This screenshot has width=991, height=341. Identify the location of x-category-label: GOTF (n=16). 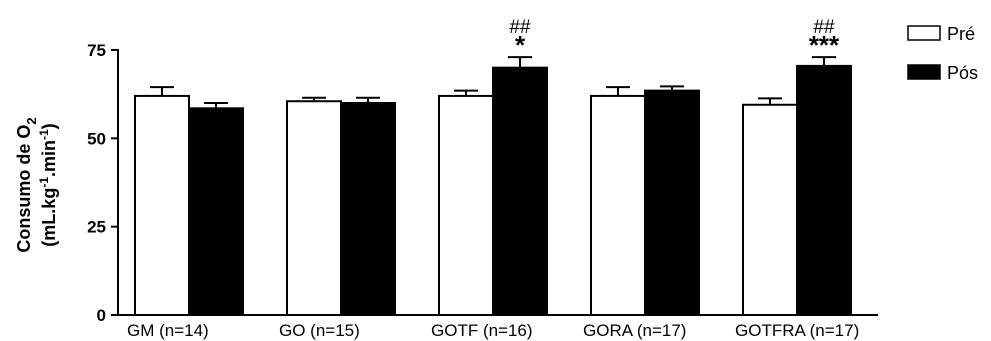
(482, 330).